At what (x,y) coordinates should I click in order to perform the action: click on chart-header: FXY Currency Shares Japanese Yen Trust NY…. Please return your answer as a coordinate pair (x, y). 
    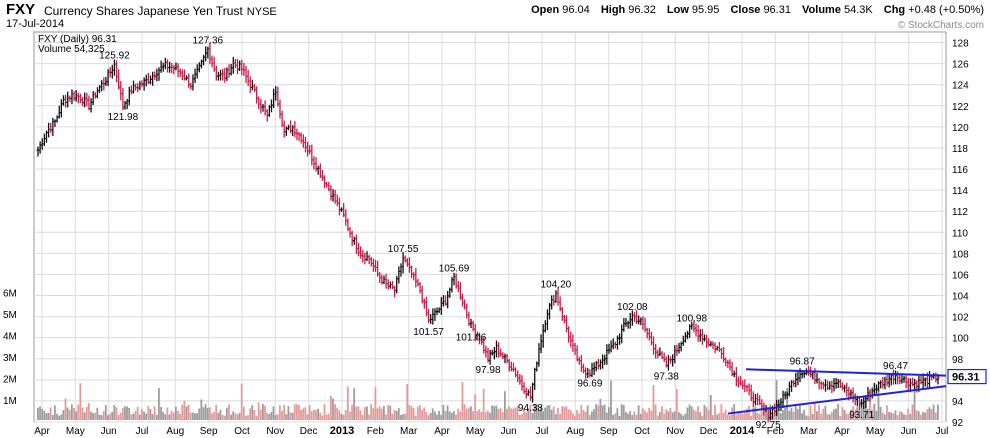
    Looking at the image, I should click on (495, 16).